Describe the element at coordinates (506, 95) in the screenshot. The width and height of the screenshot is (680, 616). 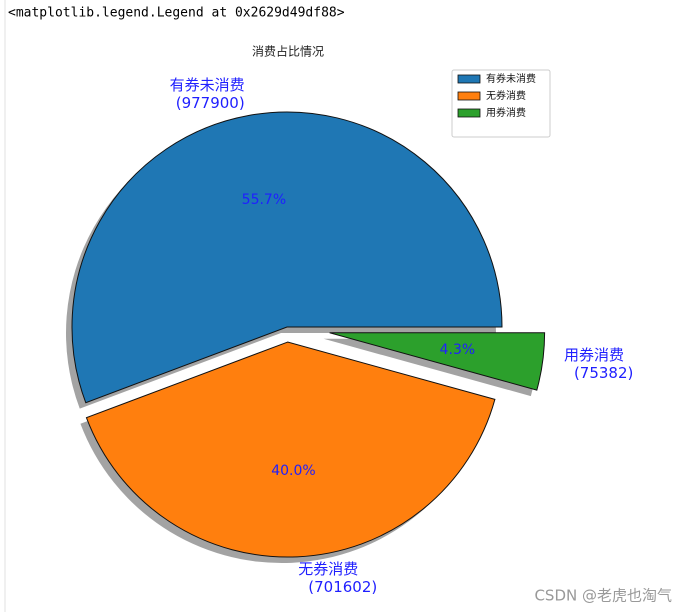
I see `legend-label: 无券消费` at that location.